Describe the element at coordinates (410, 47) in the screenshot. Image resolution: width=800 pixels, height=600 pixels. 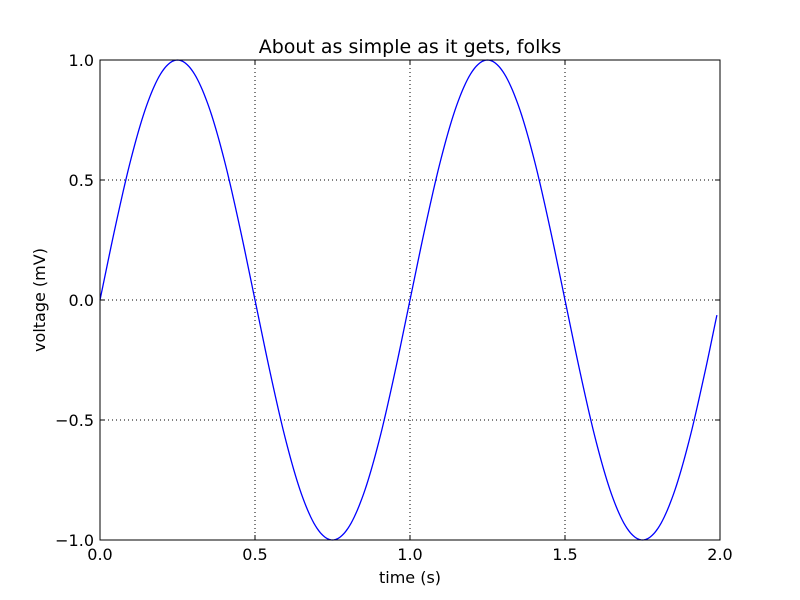
I see `chart-title: About as simple as it gets, folks` at that location.